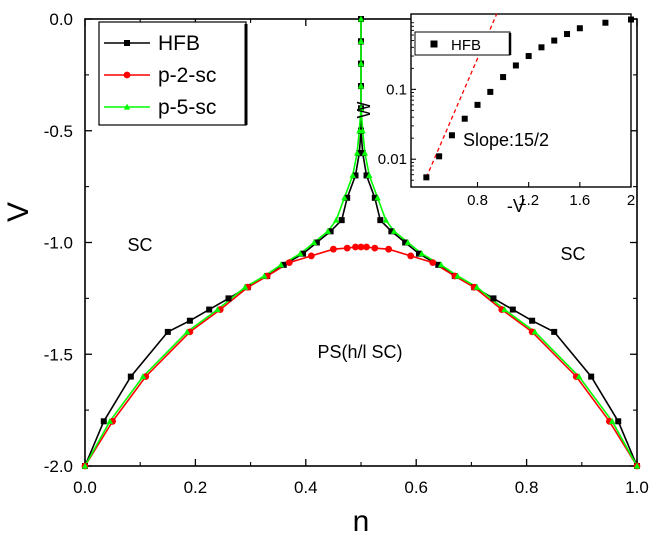  Describe the element at coordinates (58, 466) in the screenshot. I see `y-tick-label: -2.0` at that location.